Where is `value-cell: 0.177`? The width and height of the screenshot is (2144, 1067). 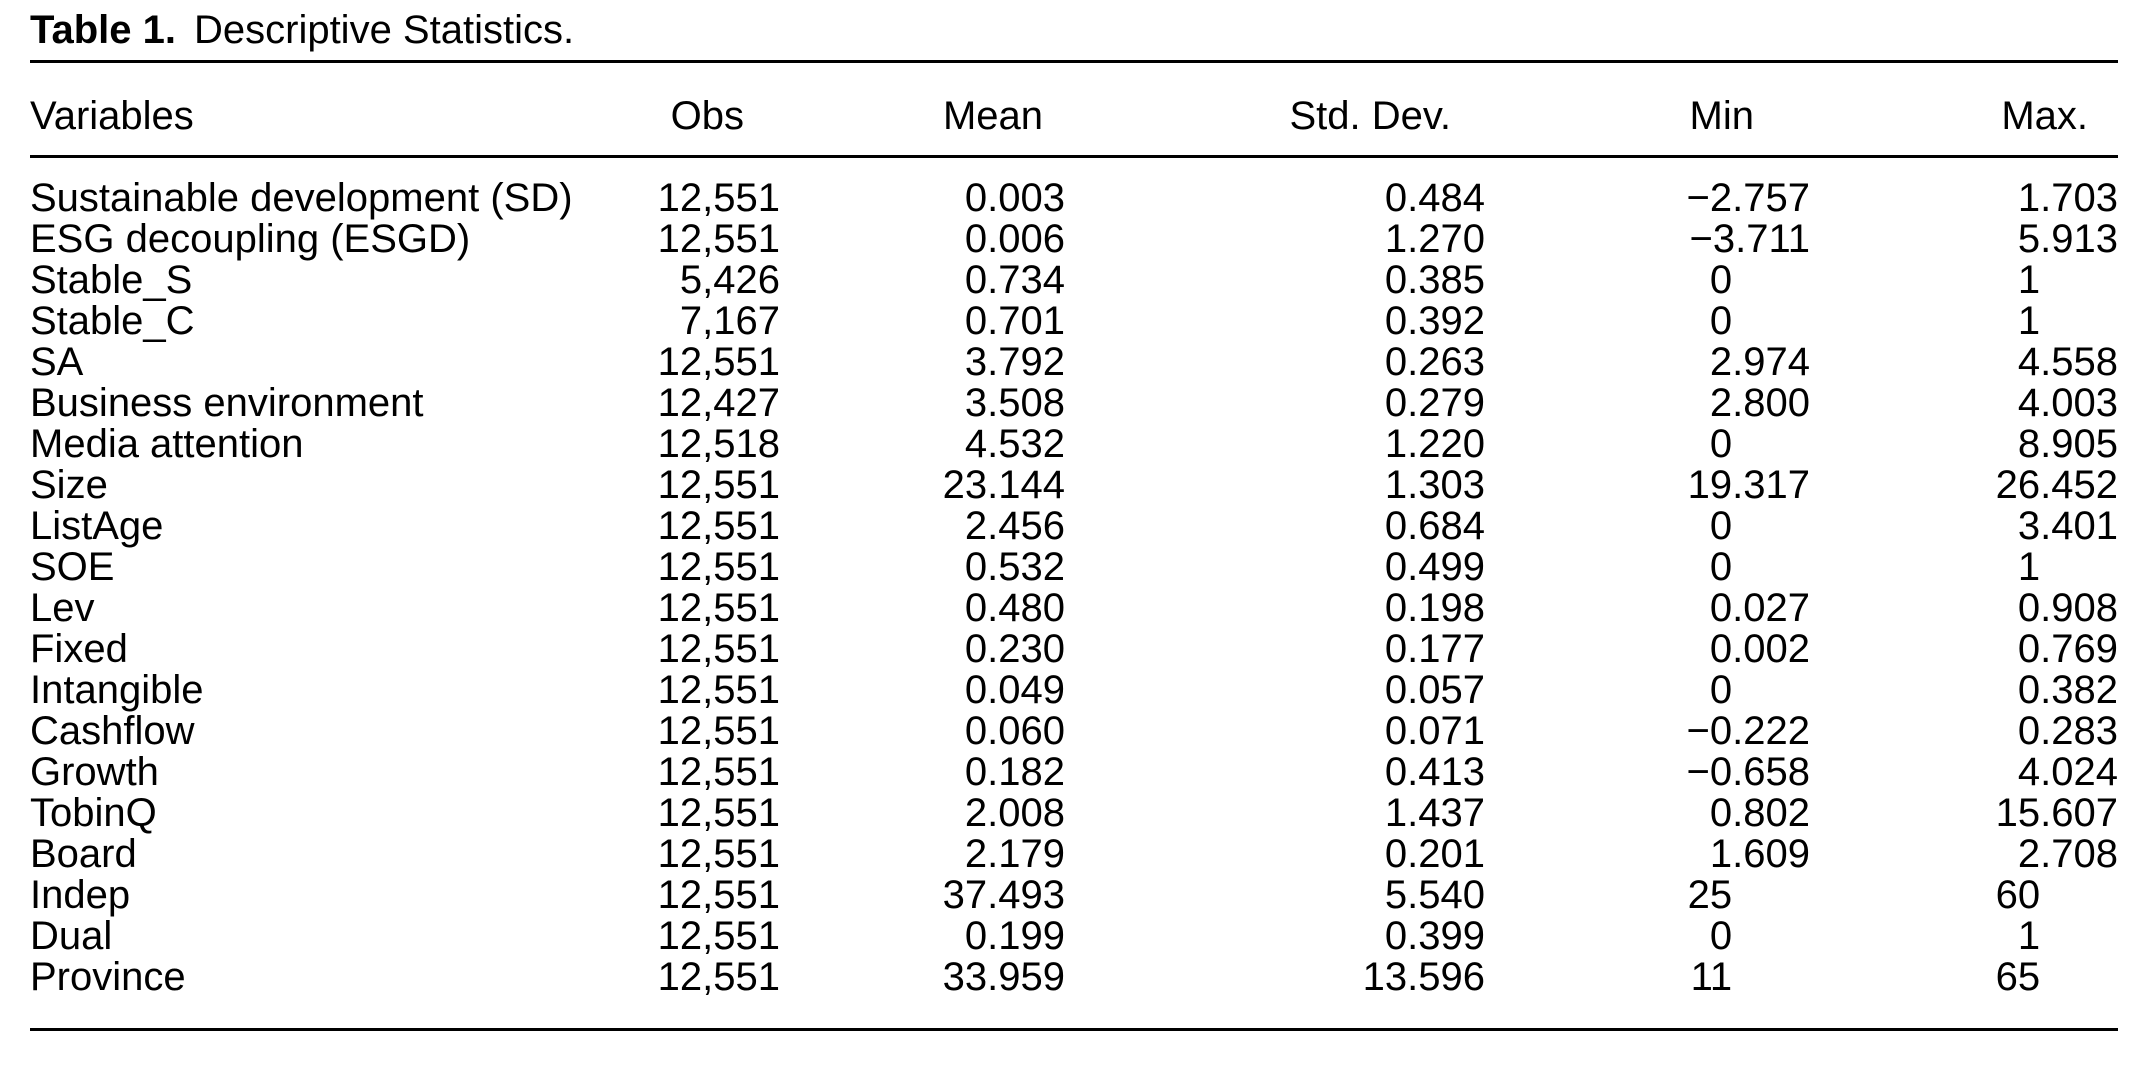 value-cell: 0.177 is located at coordinates (1434, 649).